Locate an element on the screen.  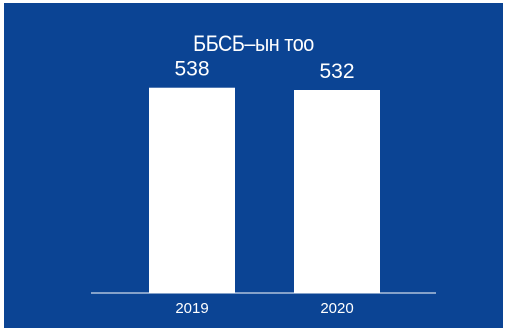
data-label-2020: 532 is located at coordinates (336, 71).